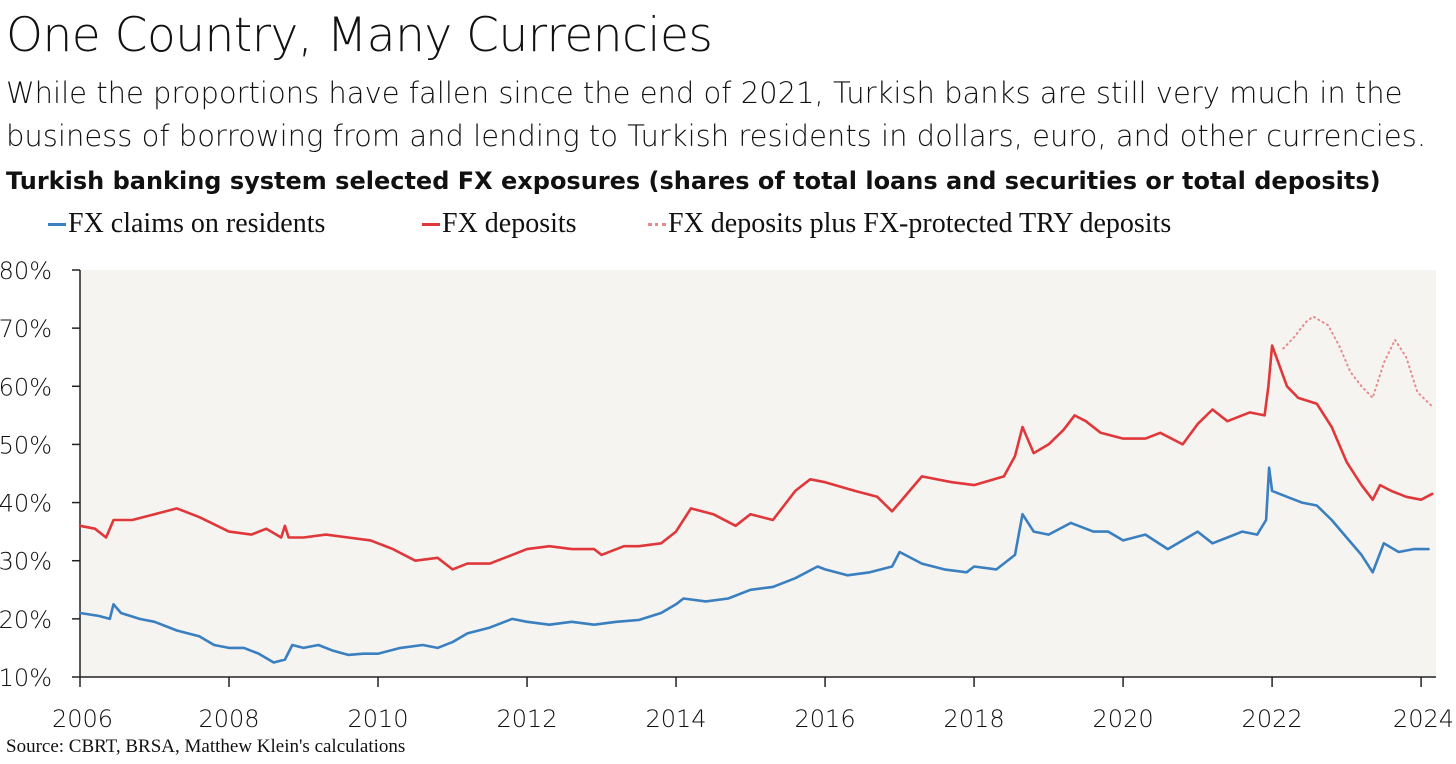 Image resolution: width=1456 pixels, height=764 pixels. Describe the element at coordinates (1358, 361) in the screenshot. I see `series-line-fx-deposits-plus-fx-protected-try-deposits` at that location.